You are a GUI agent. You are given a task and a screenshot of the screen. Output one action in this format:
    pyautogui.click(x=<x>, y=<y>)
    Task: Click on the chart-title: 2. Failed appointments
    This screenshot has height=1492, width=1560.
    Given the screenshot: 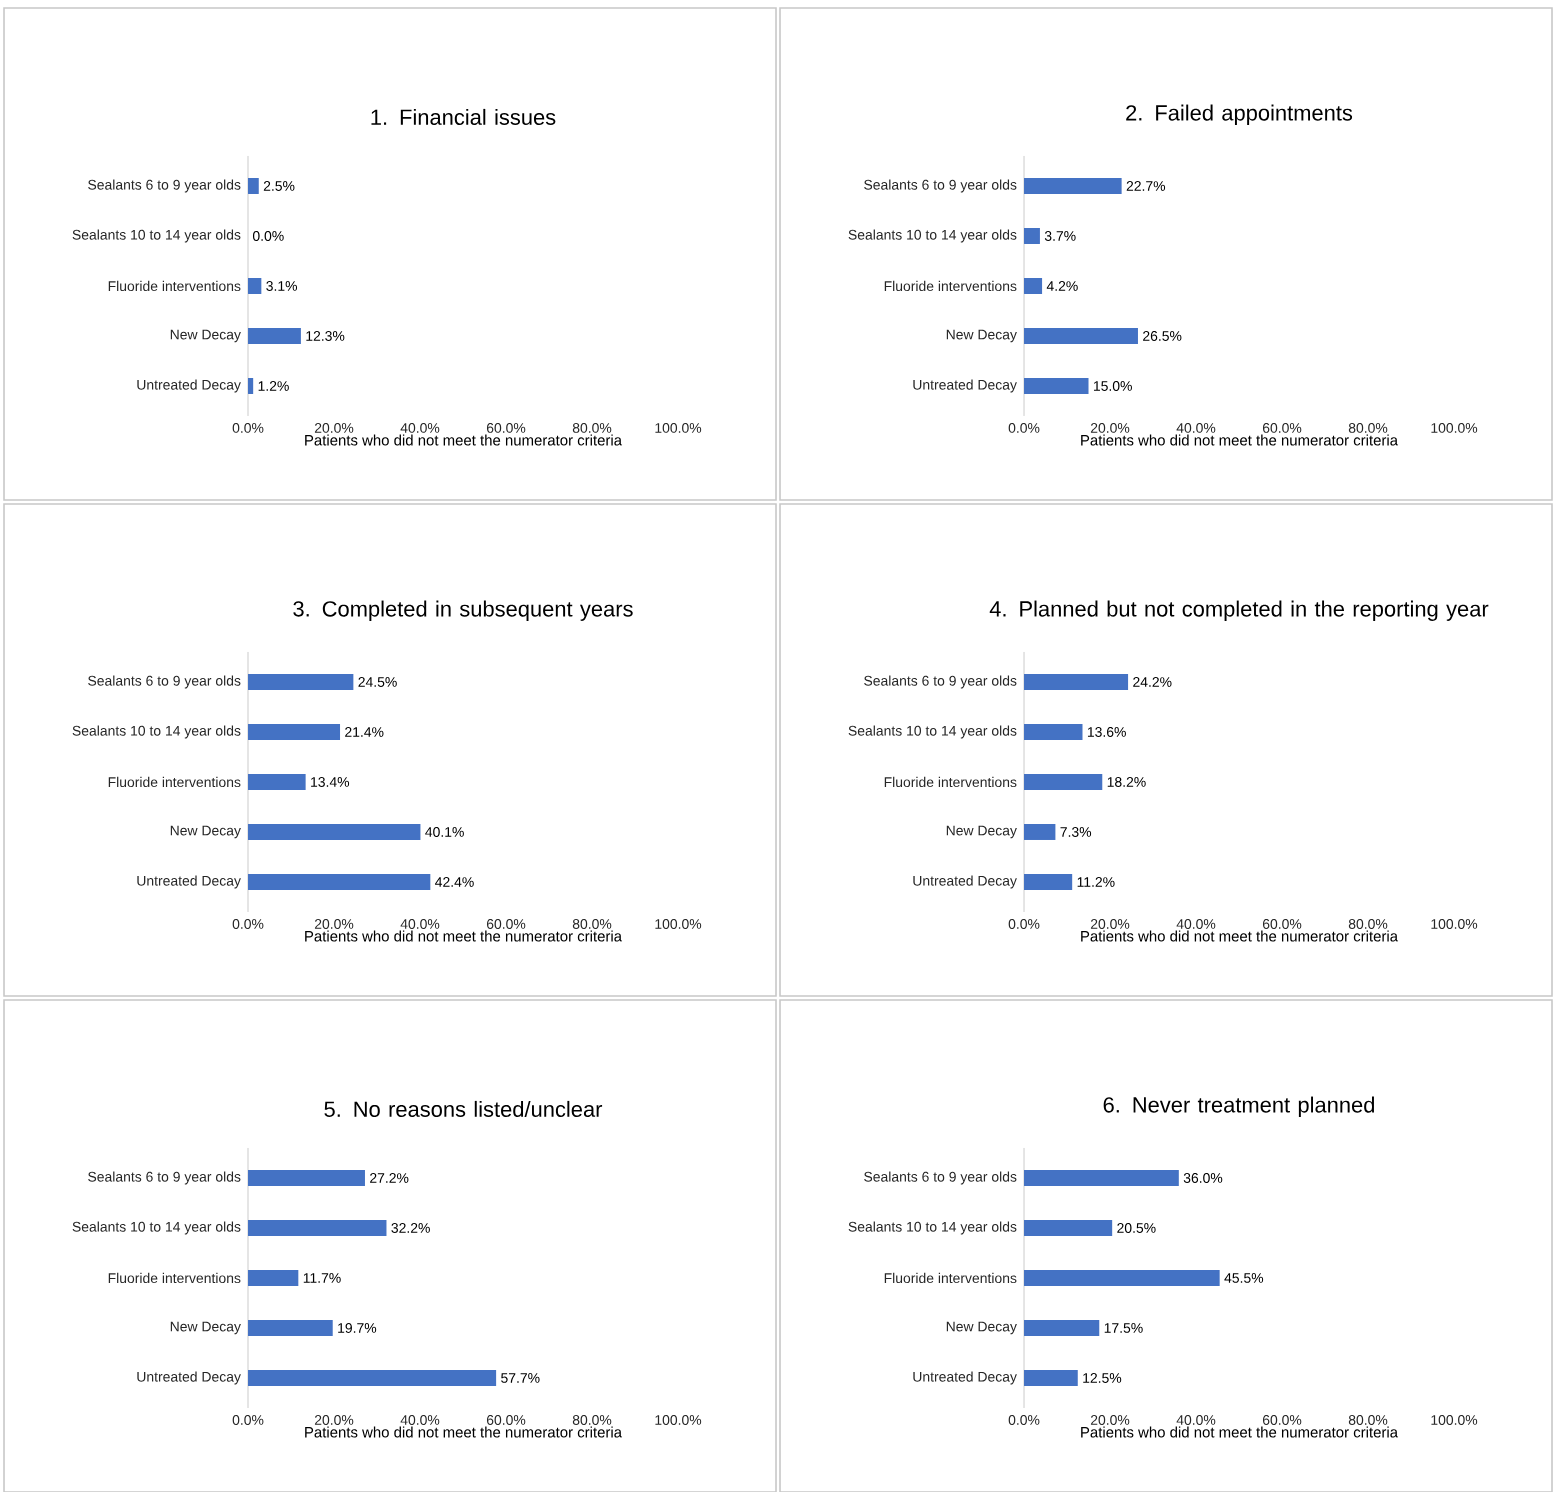 What is the action you would take?
    pyautogui.click(x=1239, y=114)
    